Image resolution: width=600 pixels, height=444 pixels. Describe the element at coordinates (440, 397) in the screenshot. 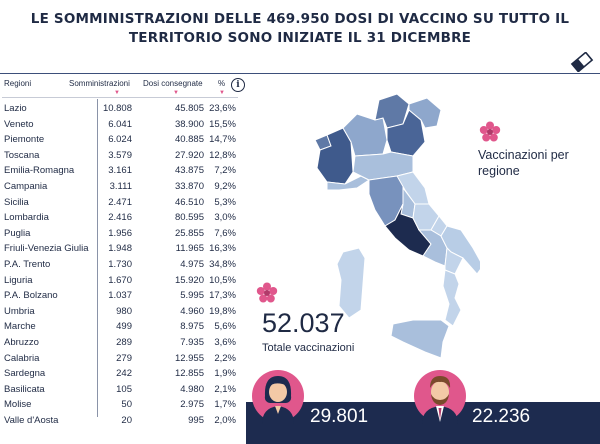

I see `man-avatar-icon` at that location.